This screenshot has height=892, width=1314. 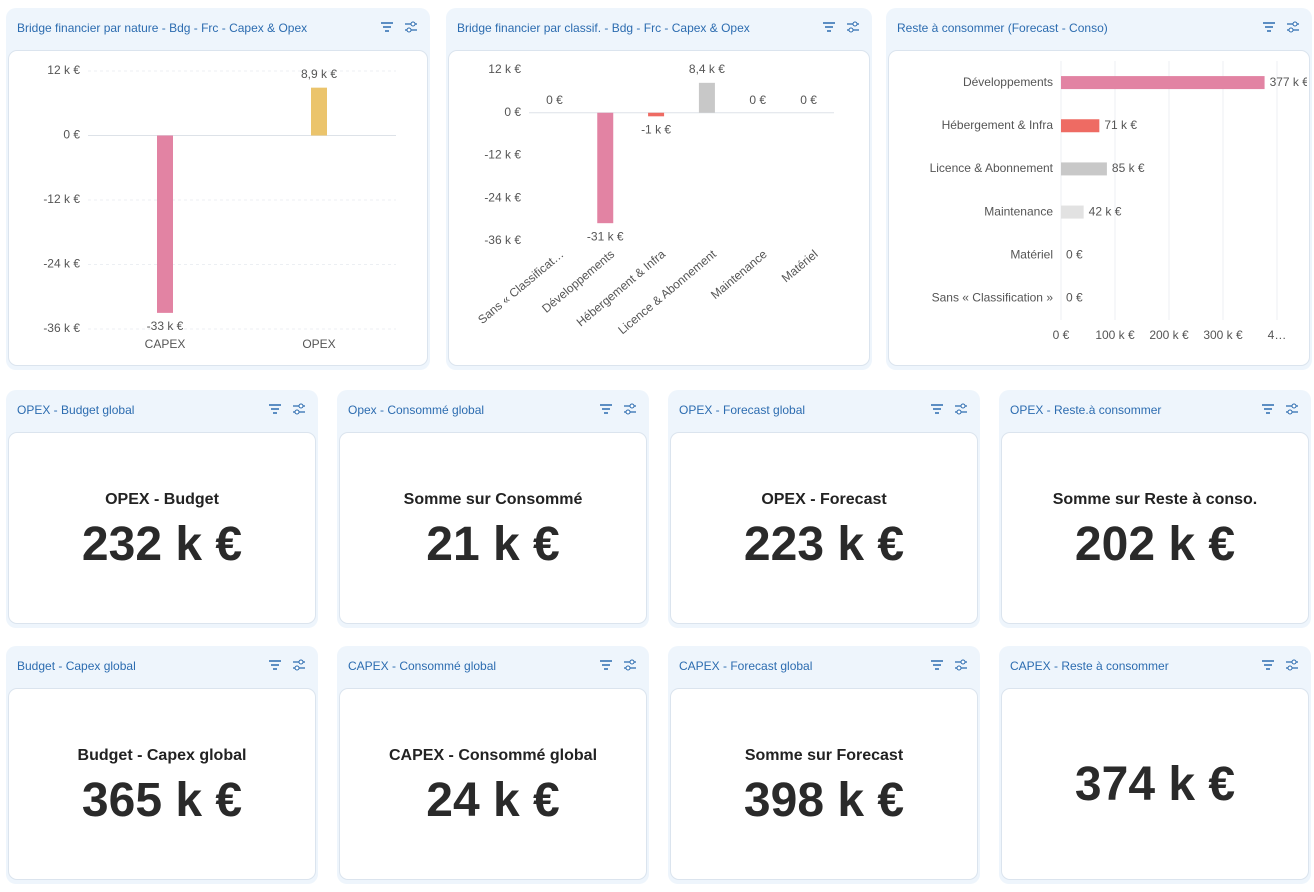 What do you see at coordinates (746, 666) in the screenshot?
I see `panel-title: CAPEX - Forecast global` at bounding box center [746, 666].